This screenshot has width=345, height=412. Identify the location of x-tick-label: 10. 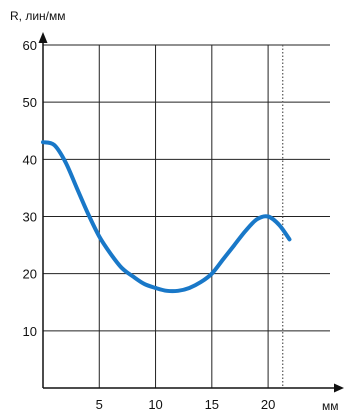
(155, 404).